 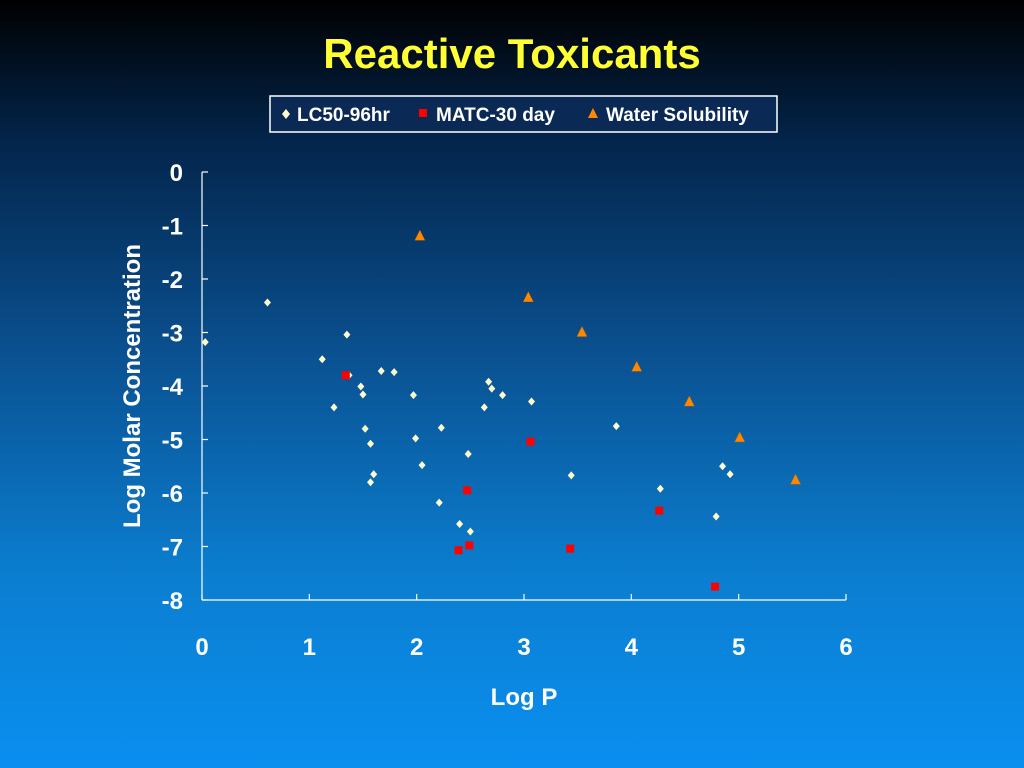 What do you see at coordinates (173, 387) in the screenshot?
I see `y-tick-label: -4` at bounding box center [173, 387].